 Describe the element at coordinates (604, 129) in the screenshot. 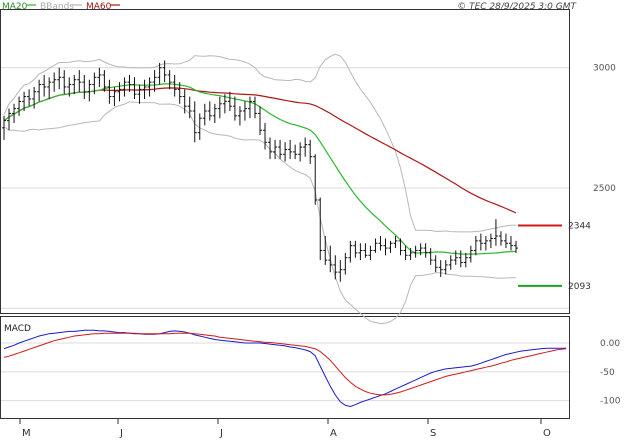

I see `price-y-ticks: 3000 2500` at that location.